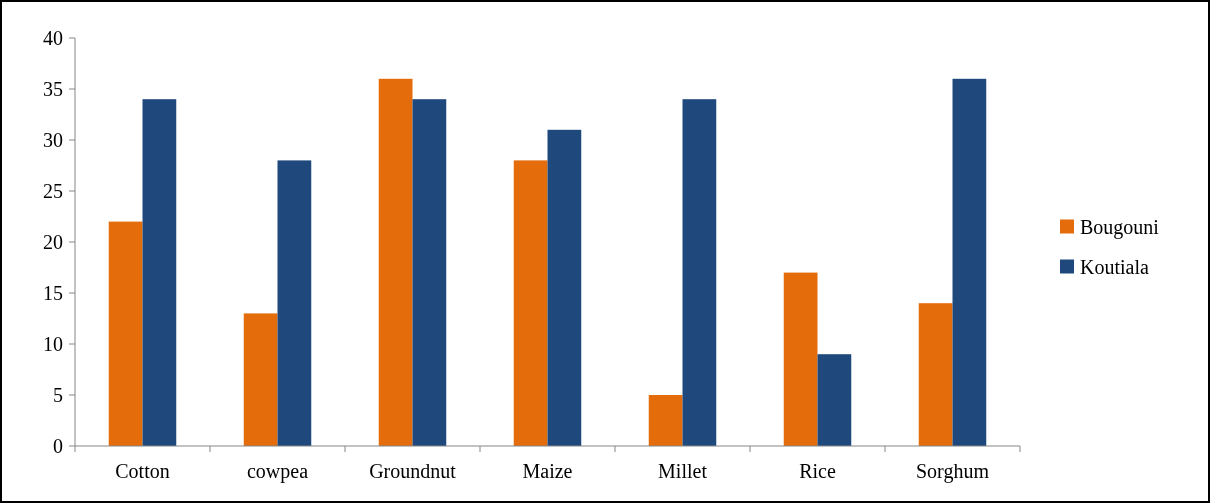 Image resolution: width=1210 pixels, height=503 pixels. I want to click on y-tick-label: 25, so click(53, 191).